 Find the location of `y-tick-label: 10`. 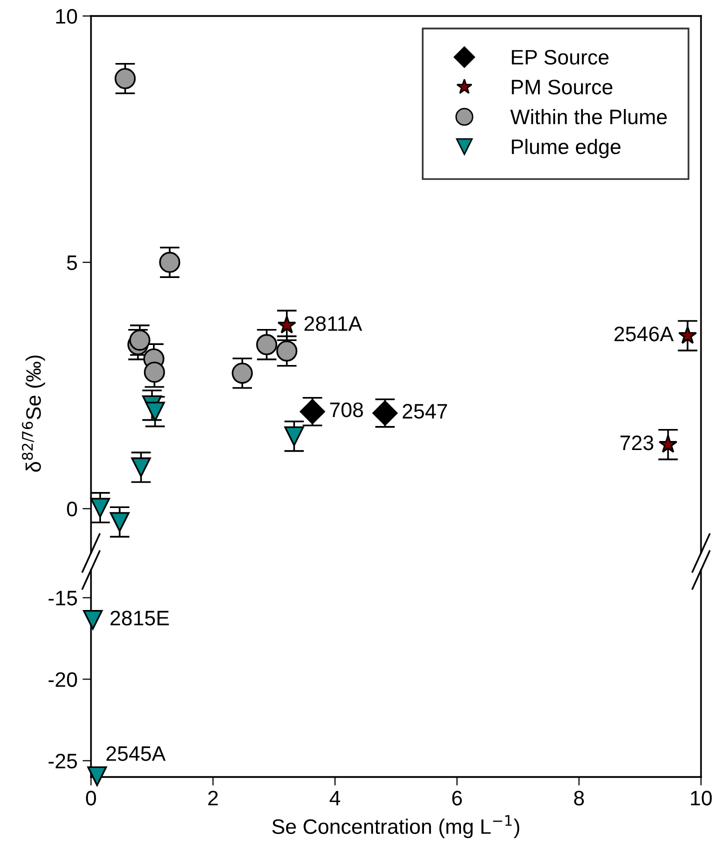

y-tick-label: 10 is located at coordinates (66, 16).